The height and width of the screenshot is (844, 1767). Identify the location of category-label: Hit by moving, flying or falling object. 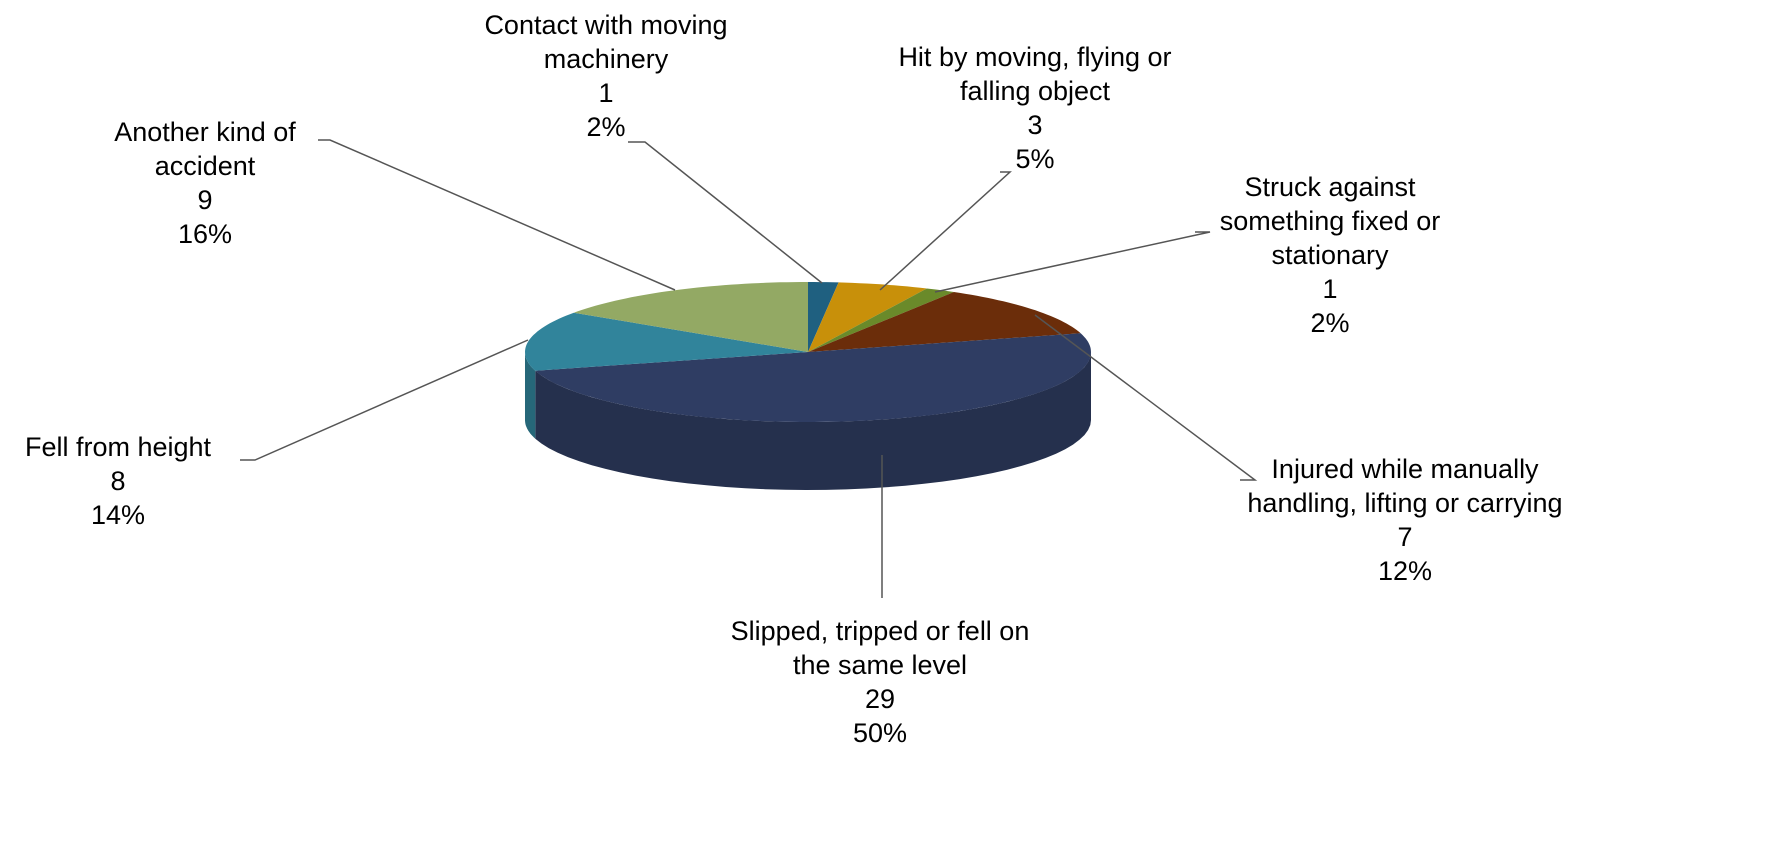
(1035, 74).